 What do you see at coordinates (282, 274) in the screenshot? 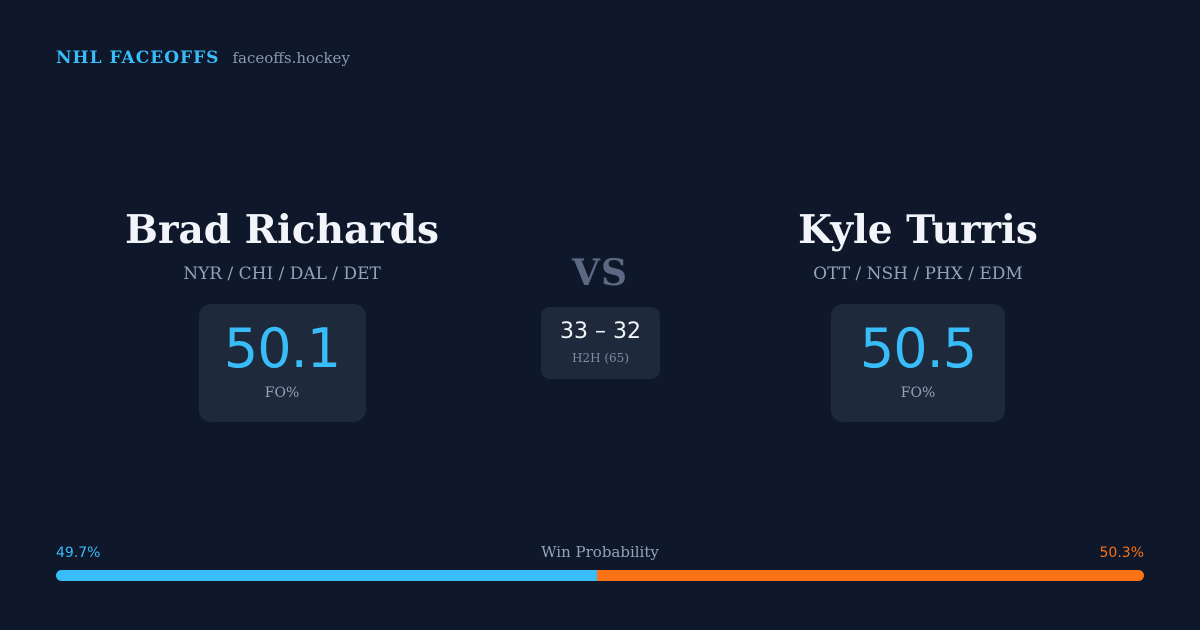
I see `player-left-teams: NYR / CHI / DAL / DET` at bounding box center [282, 274].